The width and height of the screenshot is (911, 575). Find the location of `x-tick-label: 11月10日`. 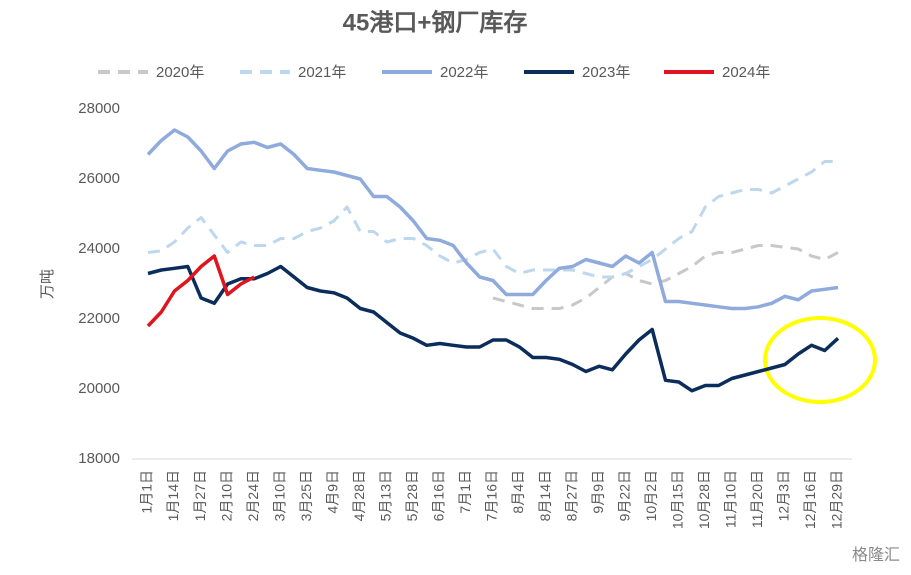

x-tick-label: 11月10日 is located at coordinates (731, 499).